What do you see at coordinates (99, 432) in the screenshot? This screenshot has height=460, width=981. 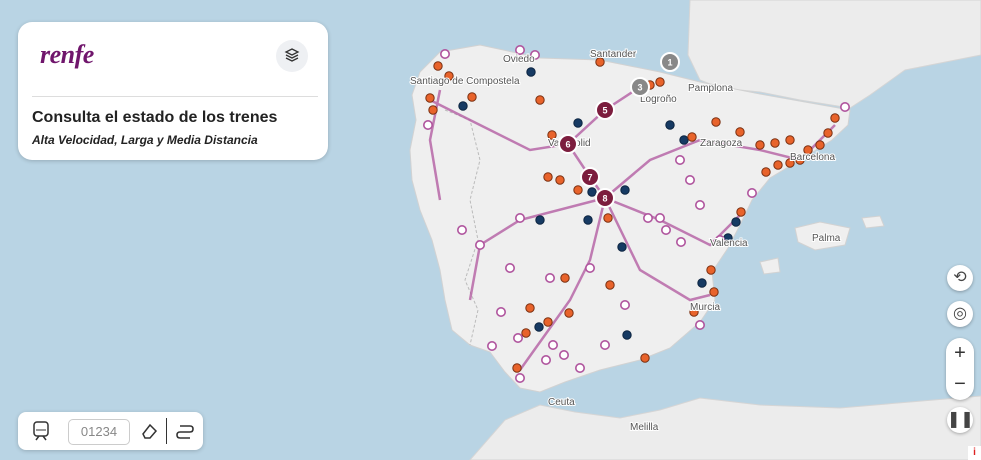 I see `train-number-input: 01234` at bounding box center [99, 432].